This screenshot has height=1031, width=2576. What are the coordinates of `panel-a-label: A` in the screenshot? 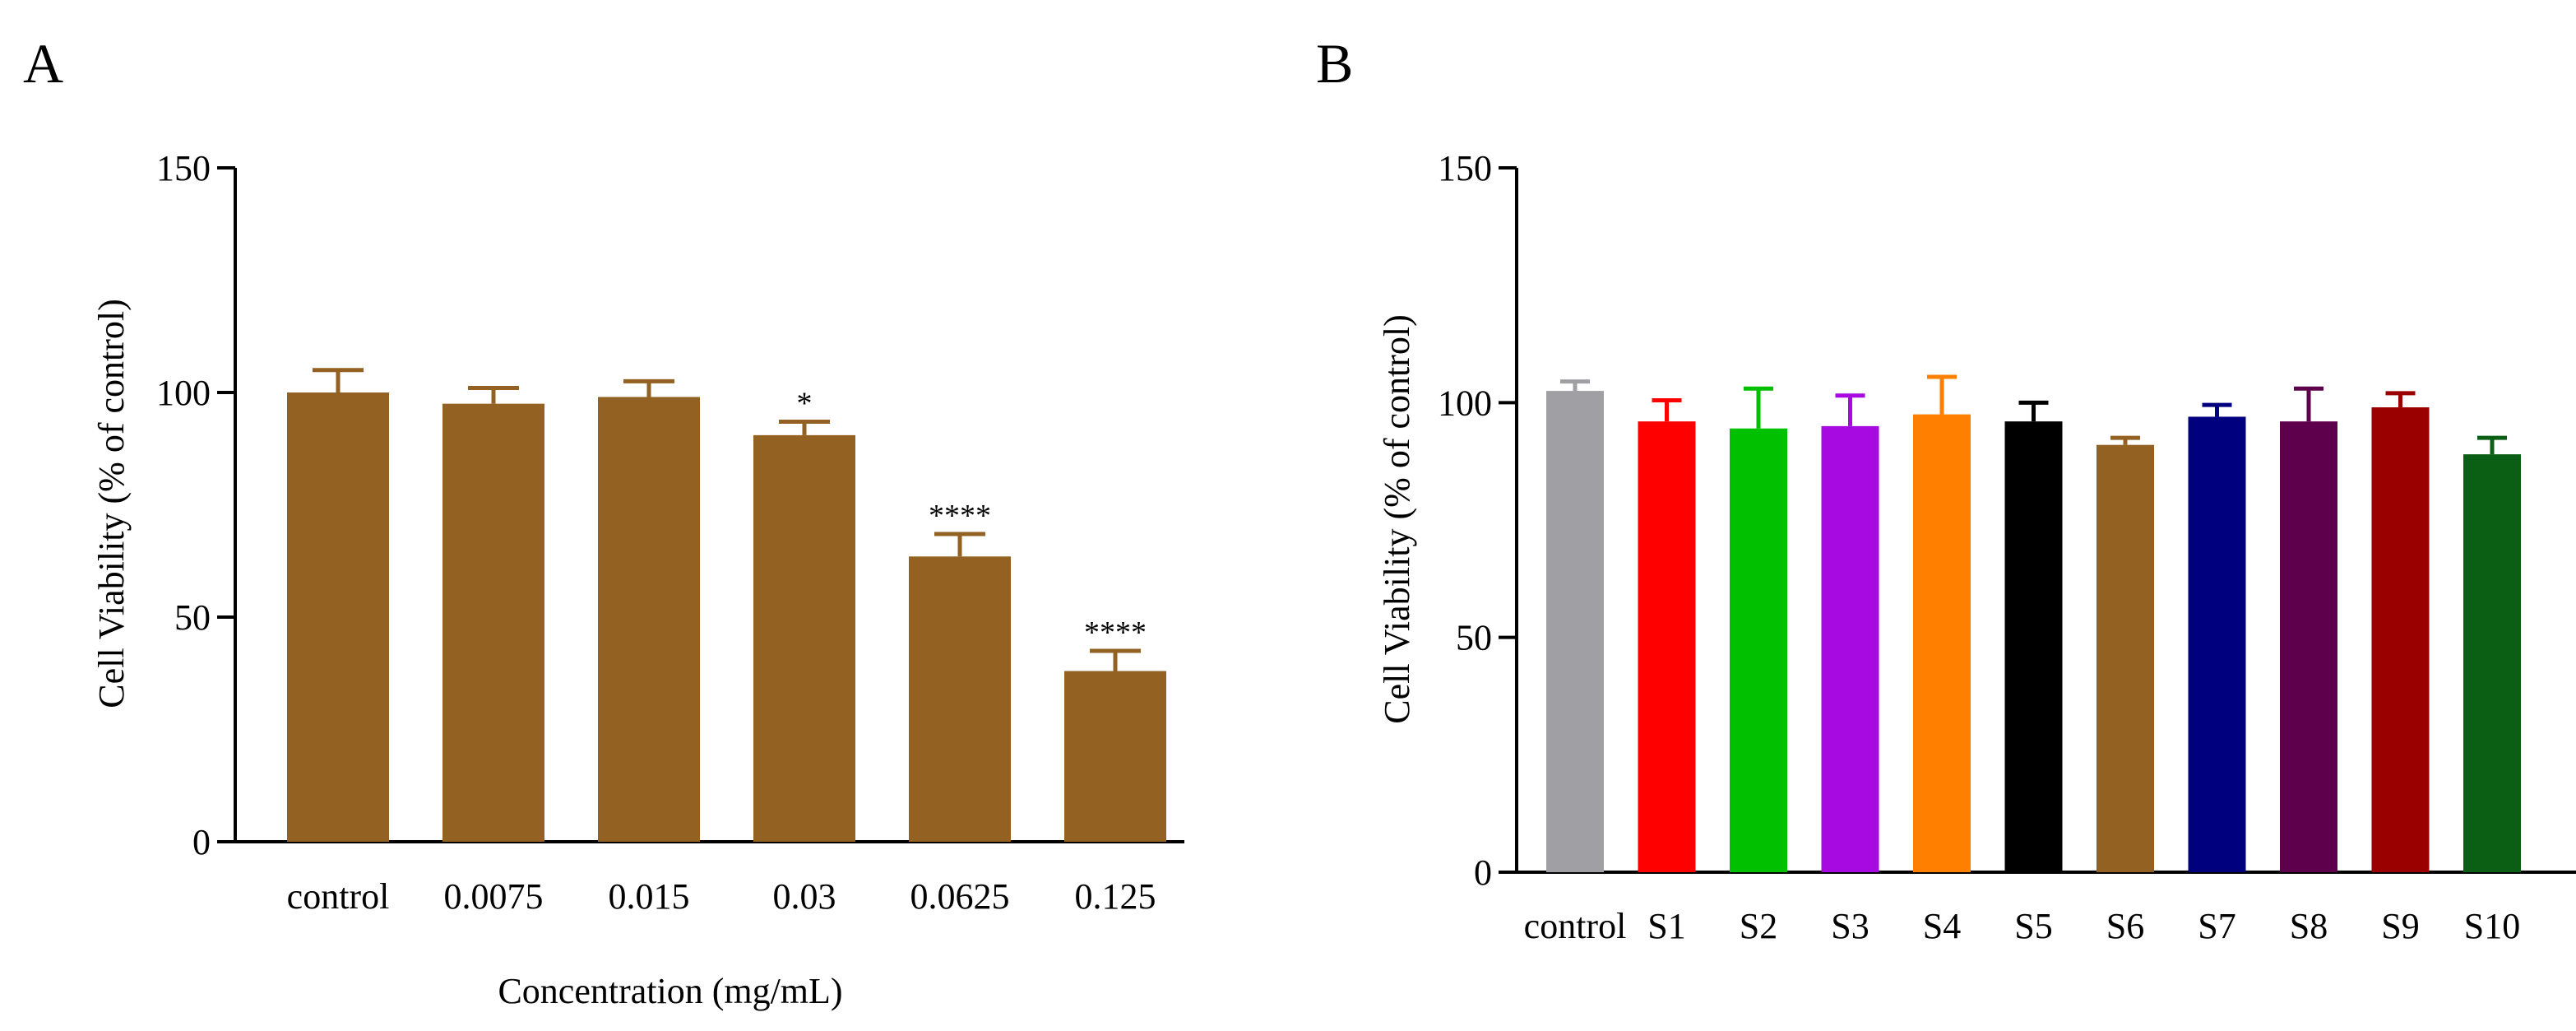 It's located at (43, 63).